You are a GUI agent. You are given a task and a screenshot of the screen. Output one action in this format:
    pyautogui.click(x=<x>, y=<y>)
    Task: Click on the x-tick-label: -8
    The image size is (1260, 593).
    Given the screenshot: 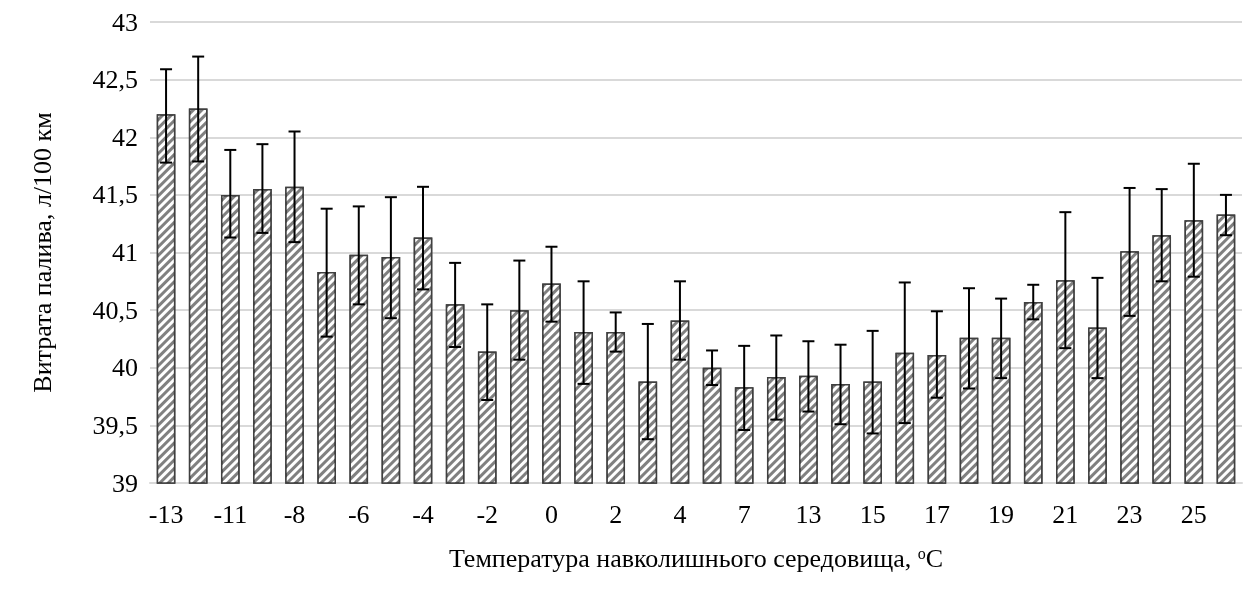 What is the action you would take?
    pyautogui.click(x=294, y=514)
    